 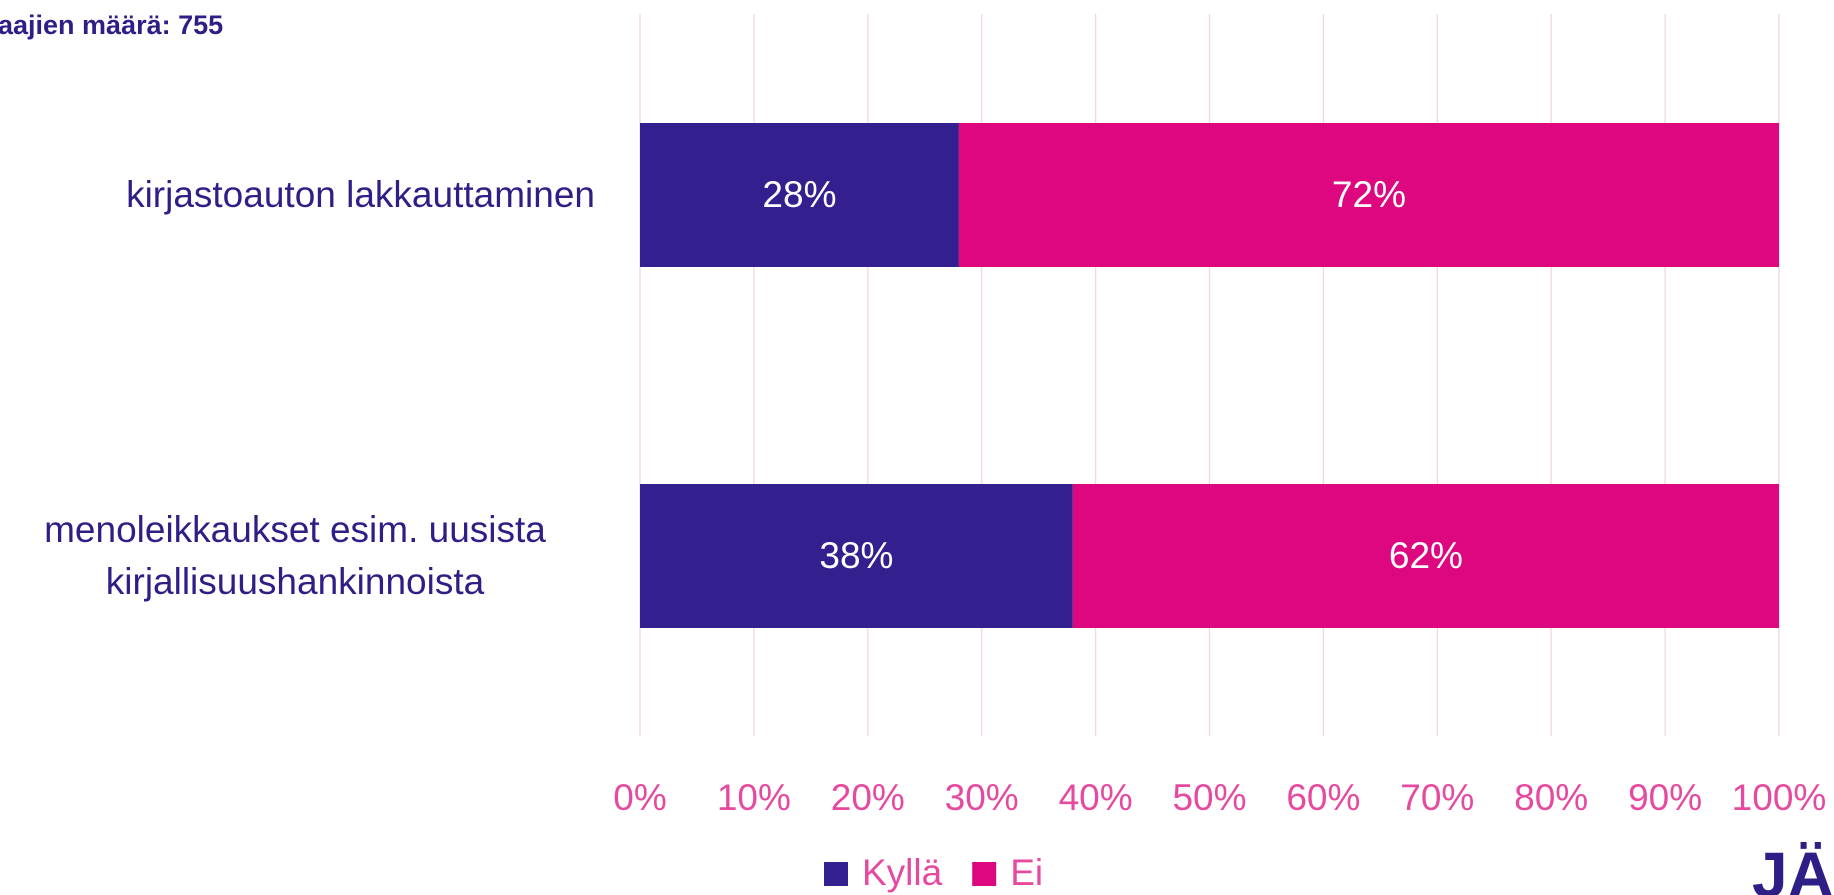 I want to click on legend-label: Kyllä, so click(x=902, y=872).